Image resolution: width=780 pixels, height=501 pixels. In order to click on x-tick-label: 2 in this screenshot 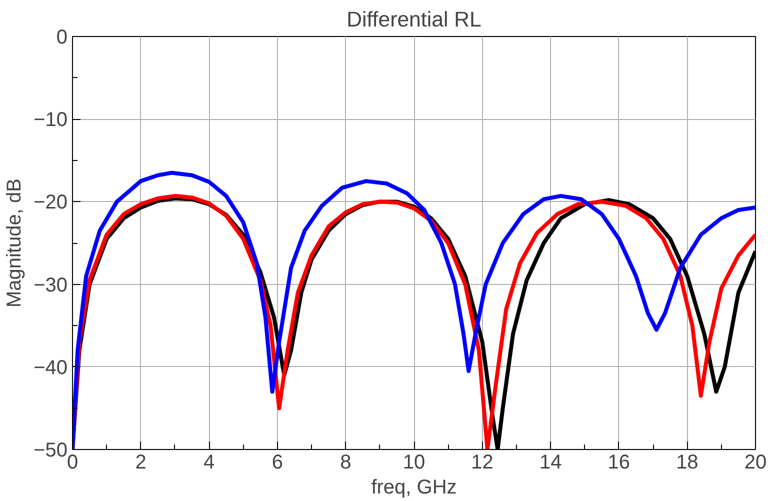, I will do `click(140, 463)`.